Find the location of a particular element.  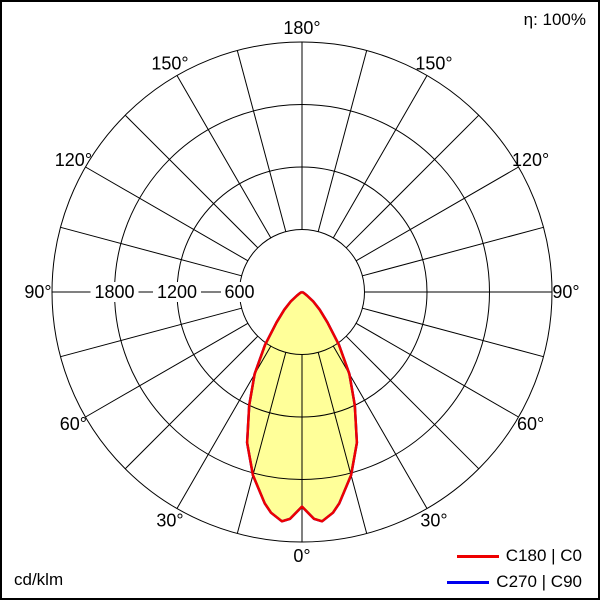

efficiency-label: η: 100% is located at coordinates (554, 19).